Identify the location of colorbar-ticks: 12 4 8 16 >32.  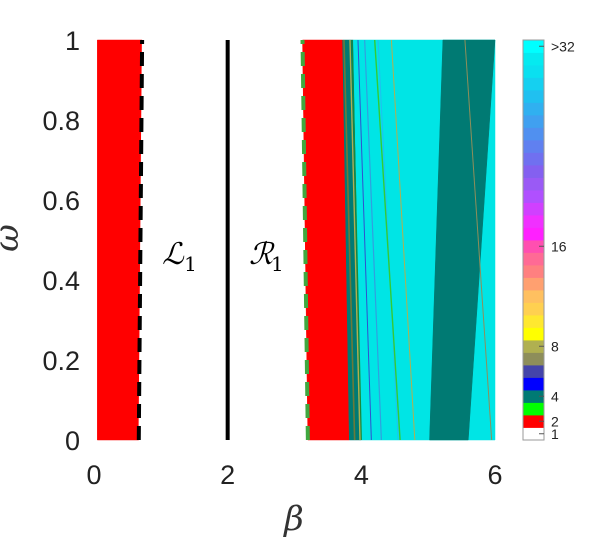
(557, 240).